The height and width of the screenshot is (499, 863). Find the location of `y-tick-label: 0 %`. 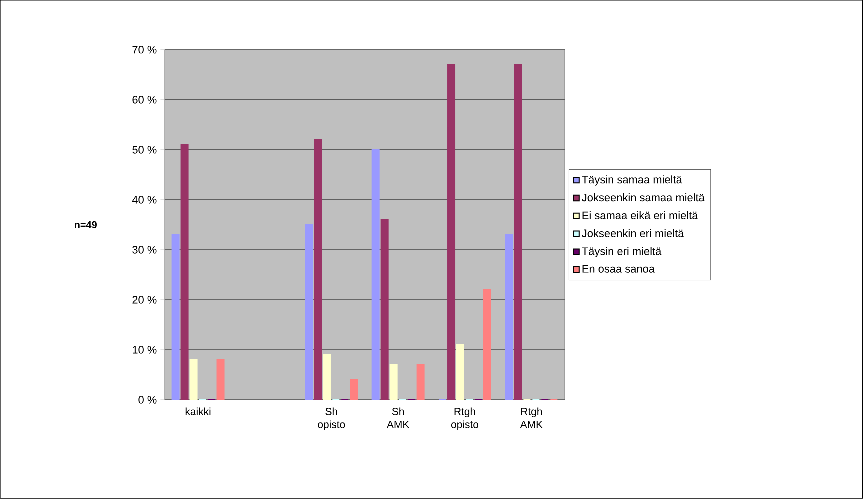

y-tick-label: 0 % is located at coordinates (147, 400).